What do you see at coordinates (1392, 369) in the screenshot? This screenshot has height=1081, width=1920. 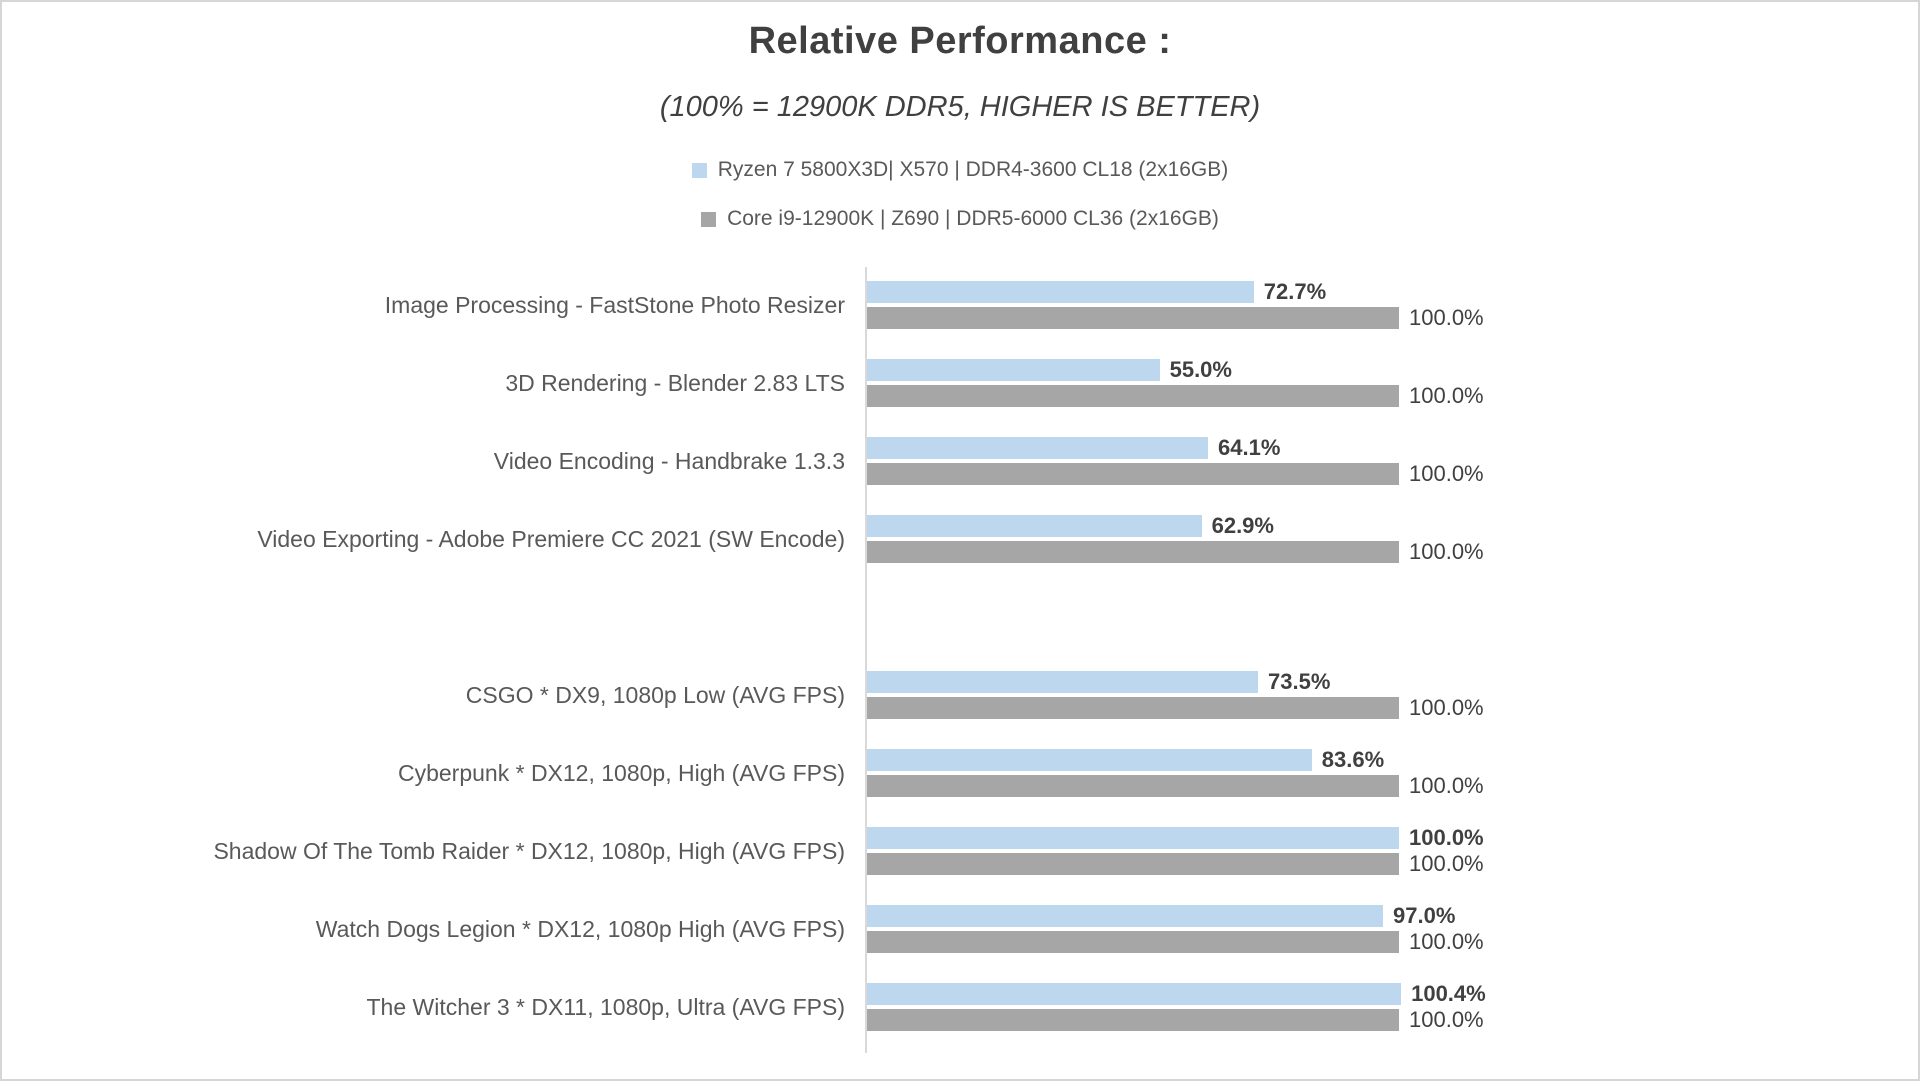 I see `bar-line-ryzen: 55.0%` at bounding box center [1392, 369].